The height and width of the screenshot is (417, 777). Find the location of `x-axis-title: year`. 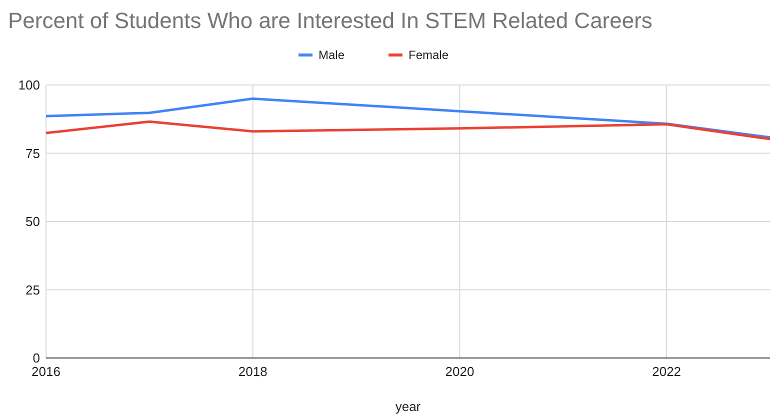

x-axis-title: year is located at coordinates (408, 406).